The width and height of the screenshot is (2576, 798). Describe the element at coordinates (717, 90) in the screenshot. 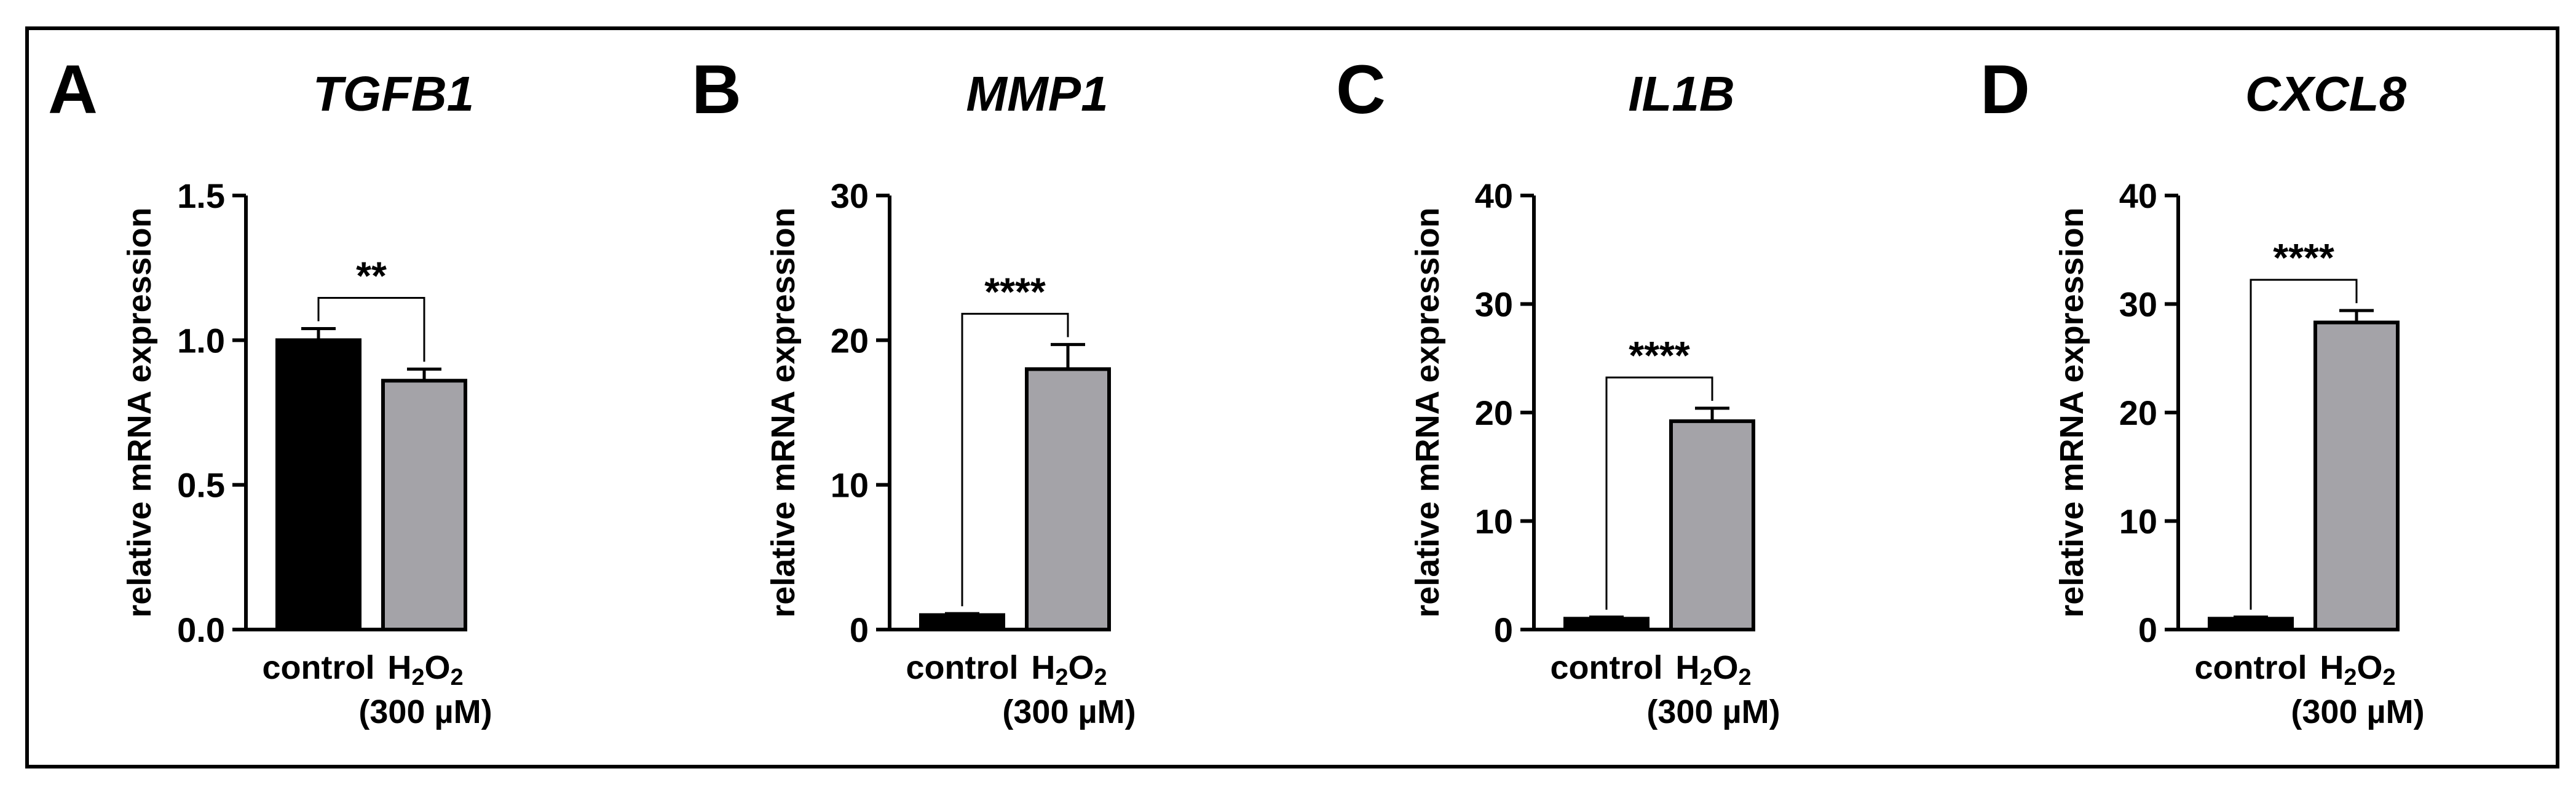

I see `panel-letter: B` at that location.